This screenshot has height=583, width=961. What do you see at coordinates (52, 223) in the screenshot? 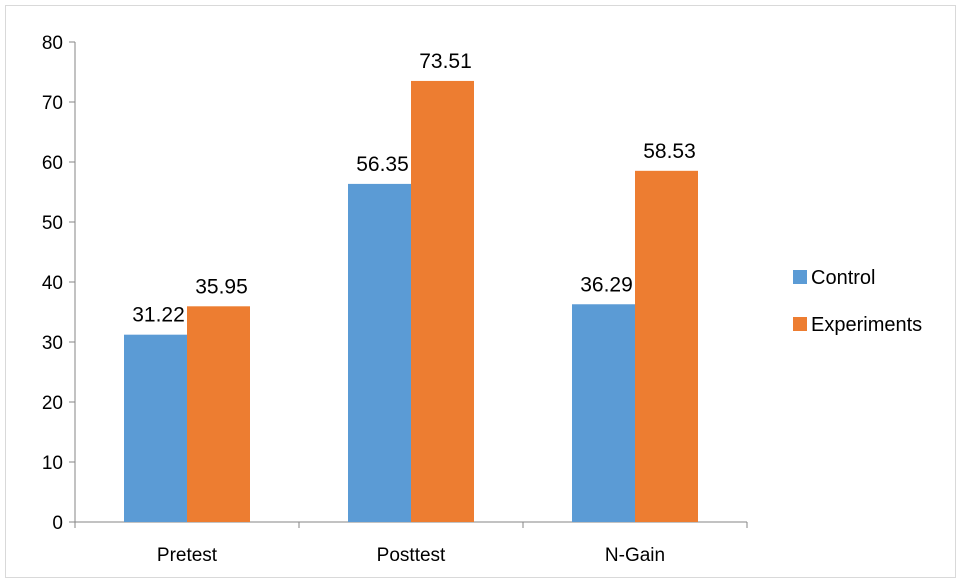
I see `y-tick-label: 50` at bounding box center [52, 223].